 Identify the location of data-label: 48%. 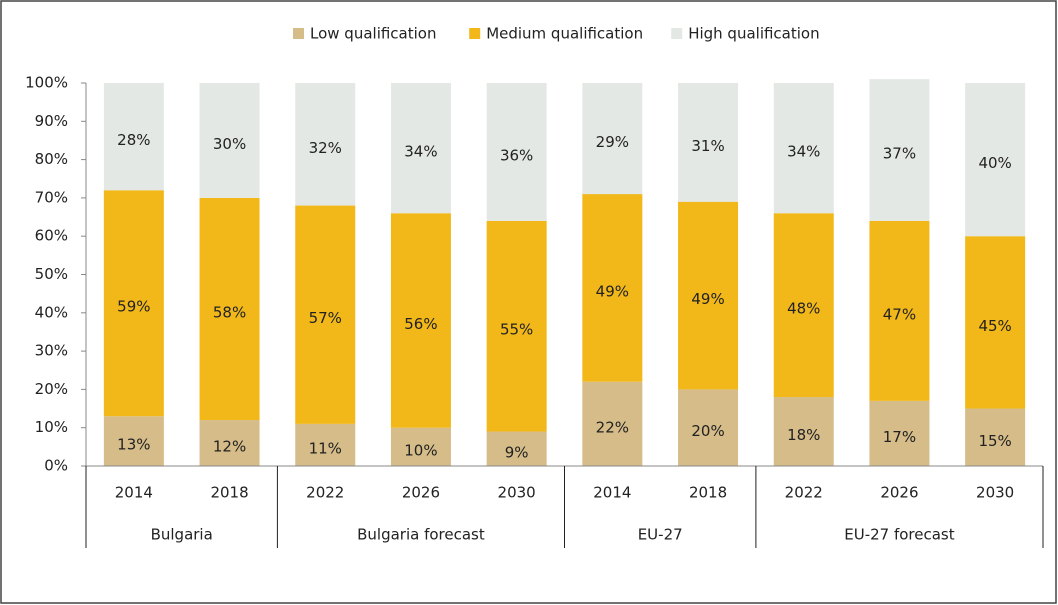
(803, 309).